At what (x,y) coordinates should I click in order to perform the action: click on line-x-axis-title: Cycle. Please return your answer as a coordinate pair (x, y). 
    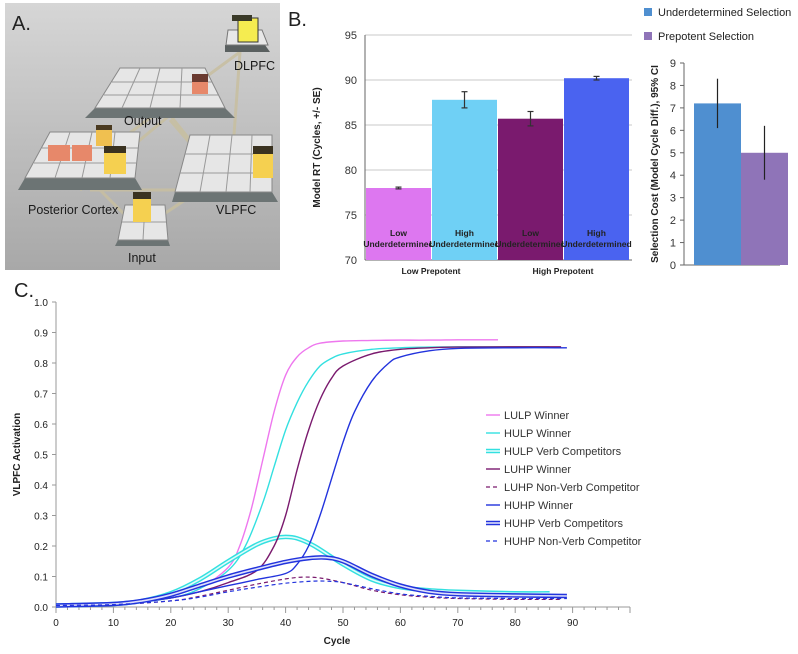
    Looking at the image, I should click on (337, 641).